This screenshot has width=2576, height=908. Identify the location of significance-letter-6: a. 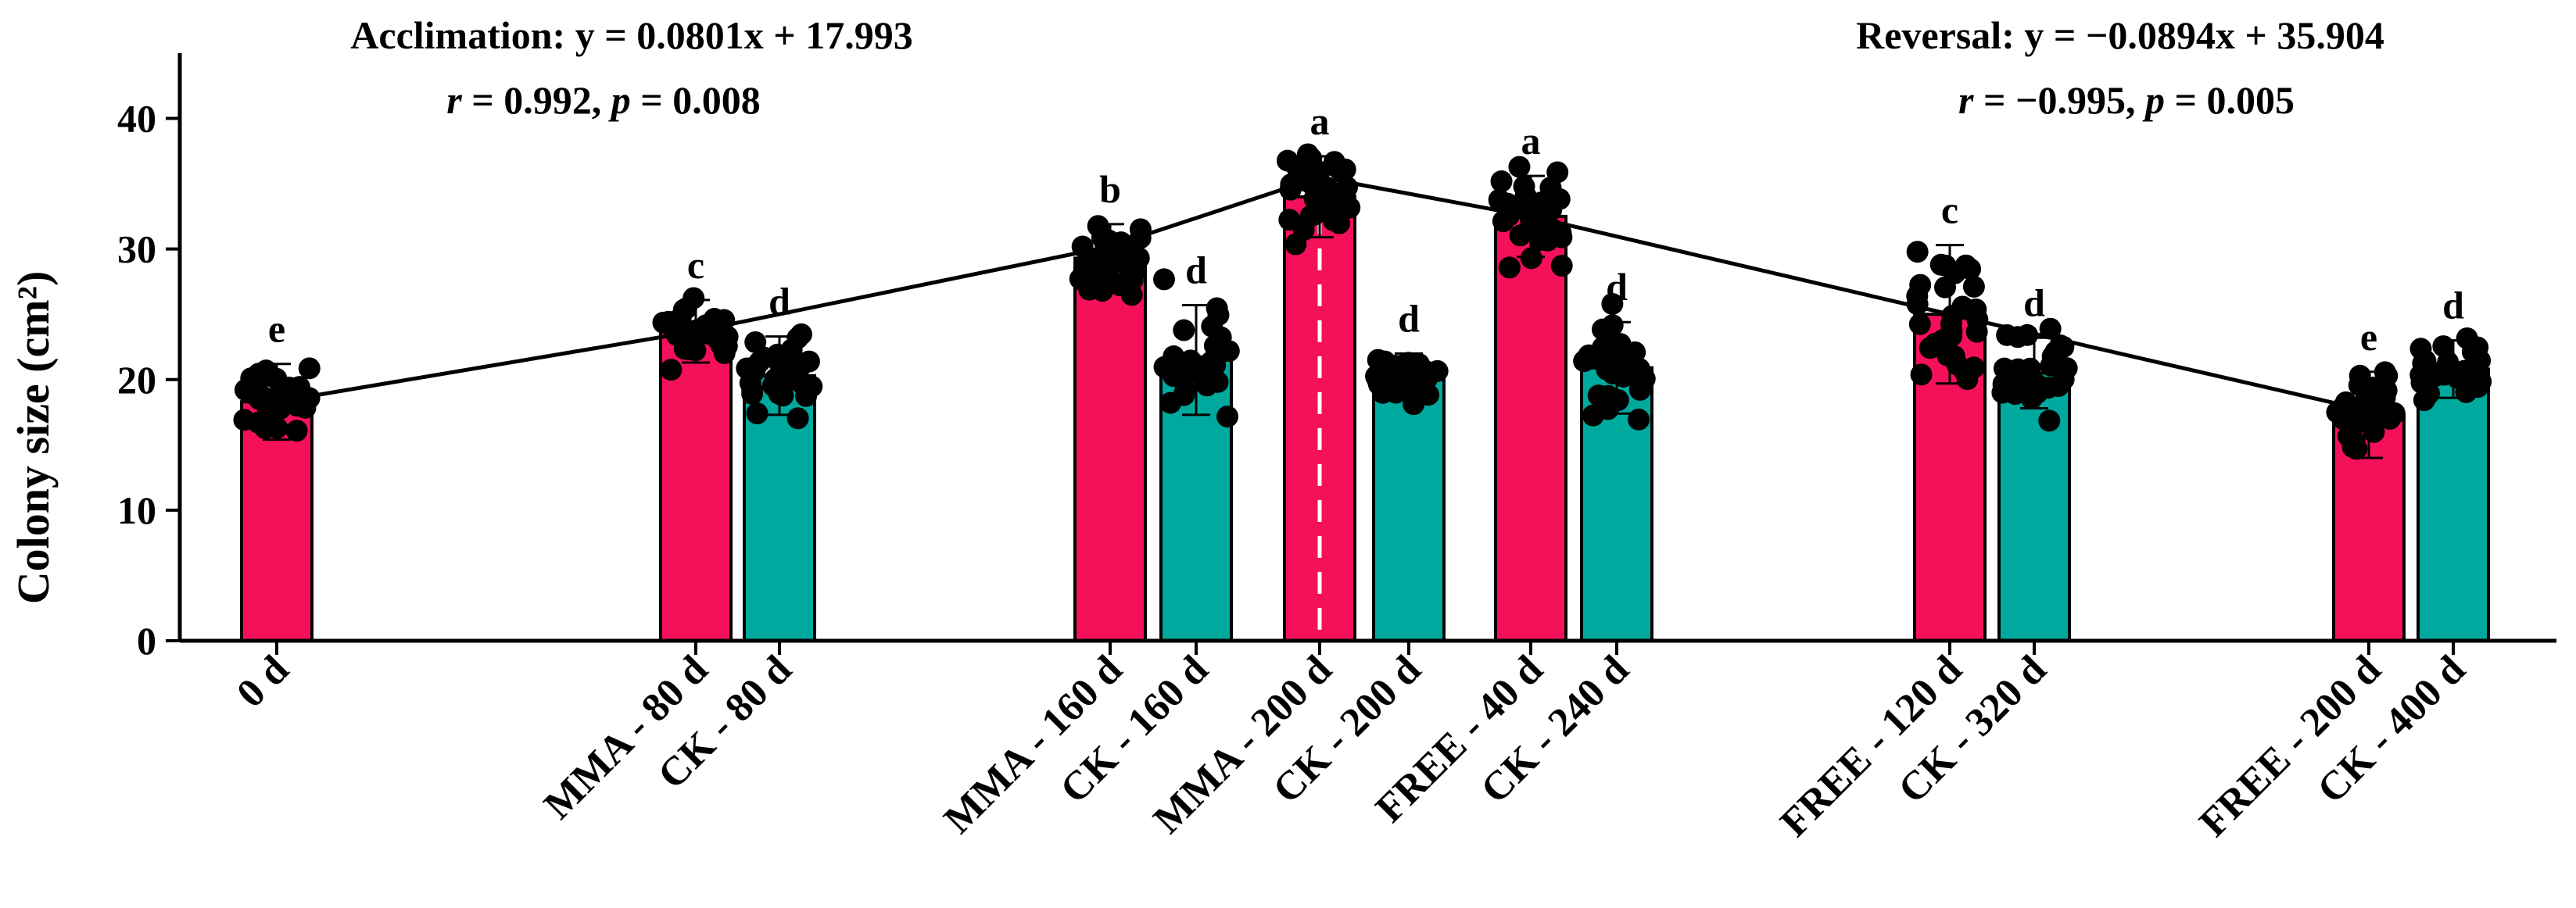
(1320, 121).